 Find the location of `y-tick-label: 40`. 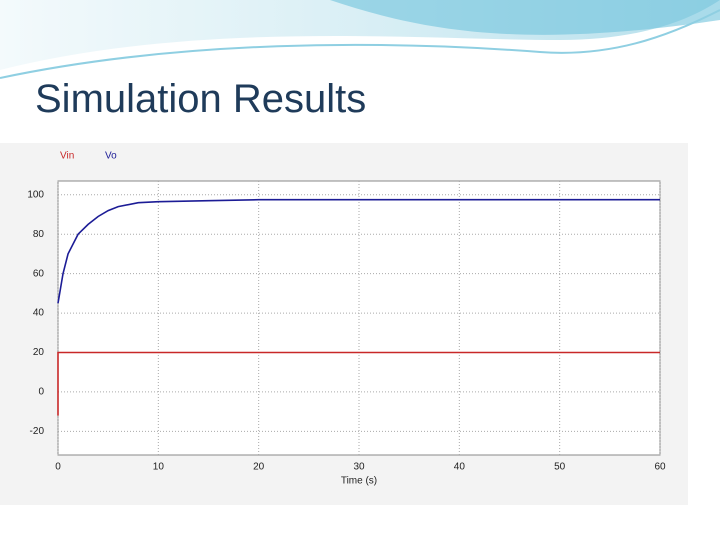

y-tick-label: 40 is located at coordinates (39, 313).